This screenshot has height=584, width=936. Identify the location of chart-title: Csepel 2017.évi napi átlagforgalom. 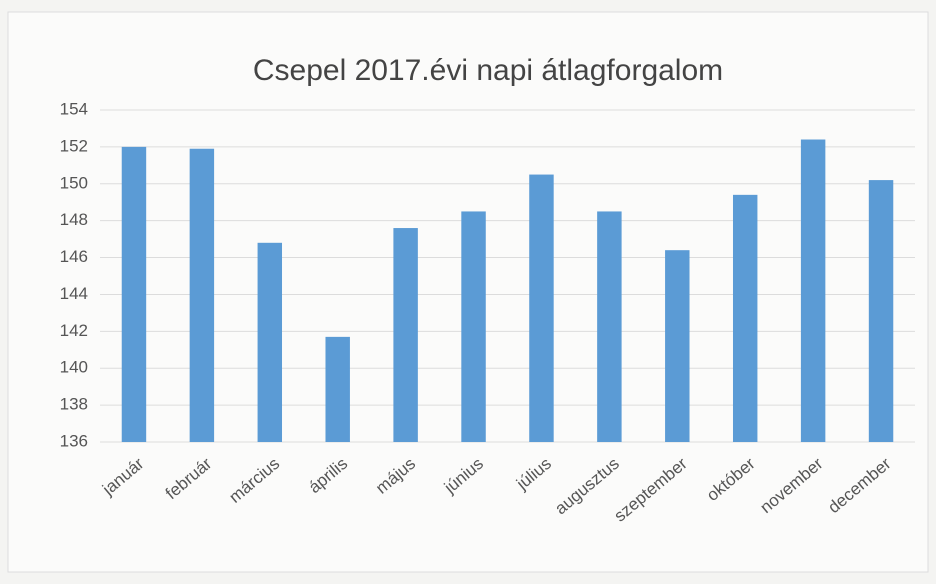
(488, 70).